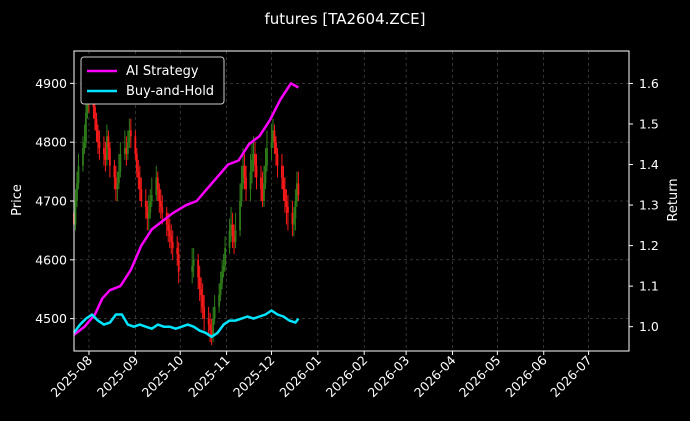  I want to click on y-right-tick-label: 1.4, so click(649, 164).